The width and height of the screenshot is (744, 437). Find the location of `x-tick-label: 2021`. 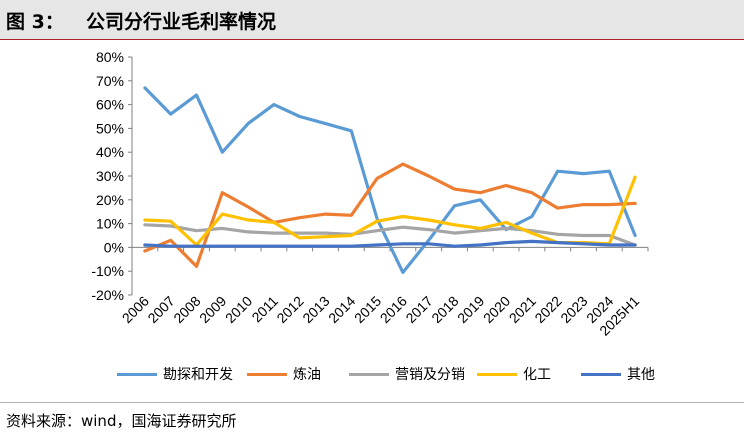

x-tick-label: 2021 is located at coordinates (522, 309).